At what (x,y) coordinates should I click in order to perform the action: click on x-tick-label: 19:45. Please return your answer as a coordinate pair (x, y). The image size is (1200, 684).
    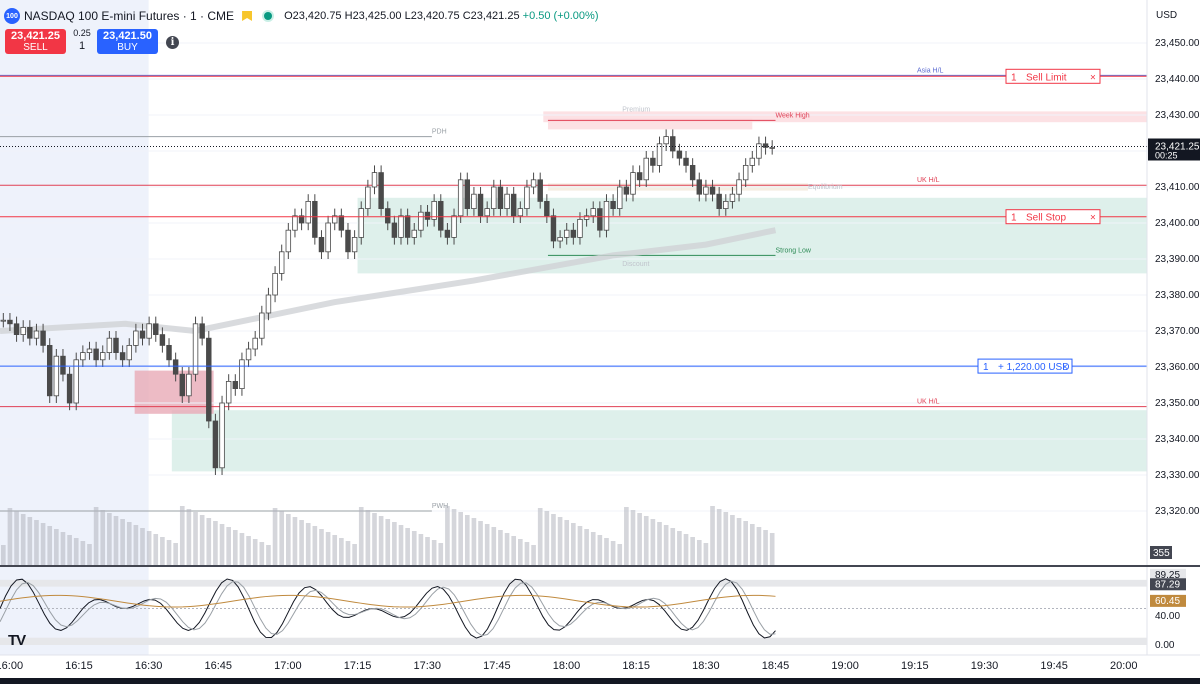
    Looking at the image, I should click on (1054, 666).